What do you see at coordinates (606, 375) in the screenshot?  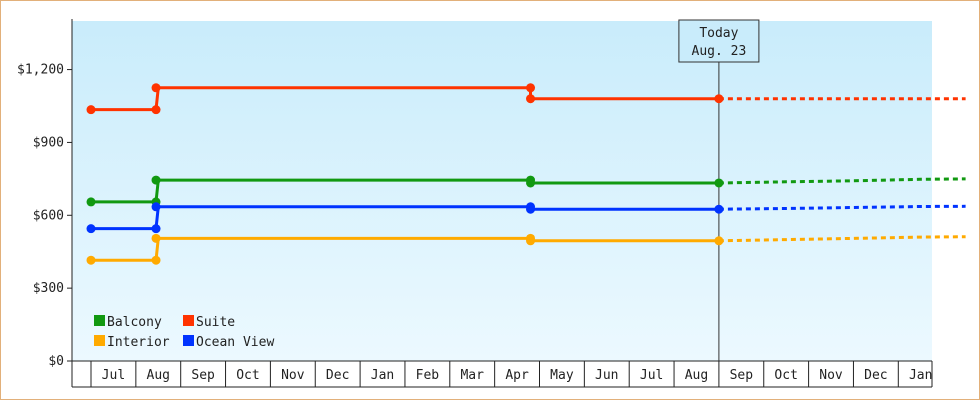 I see `x-tick-label: Jun` at bounding box center [606, 375].